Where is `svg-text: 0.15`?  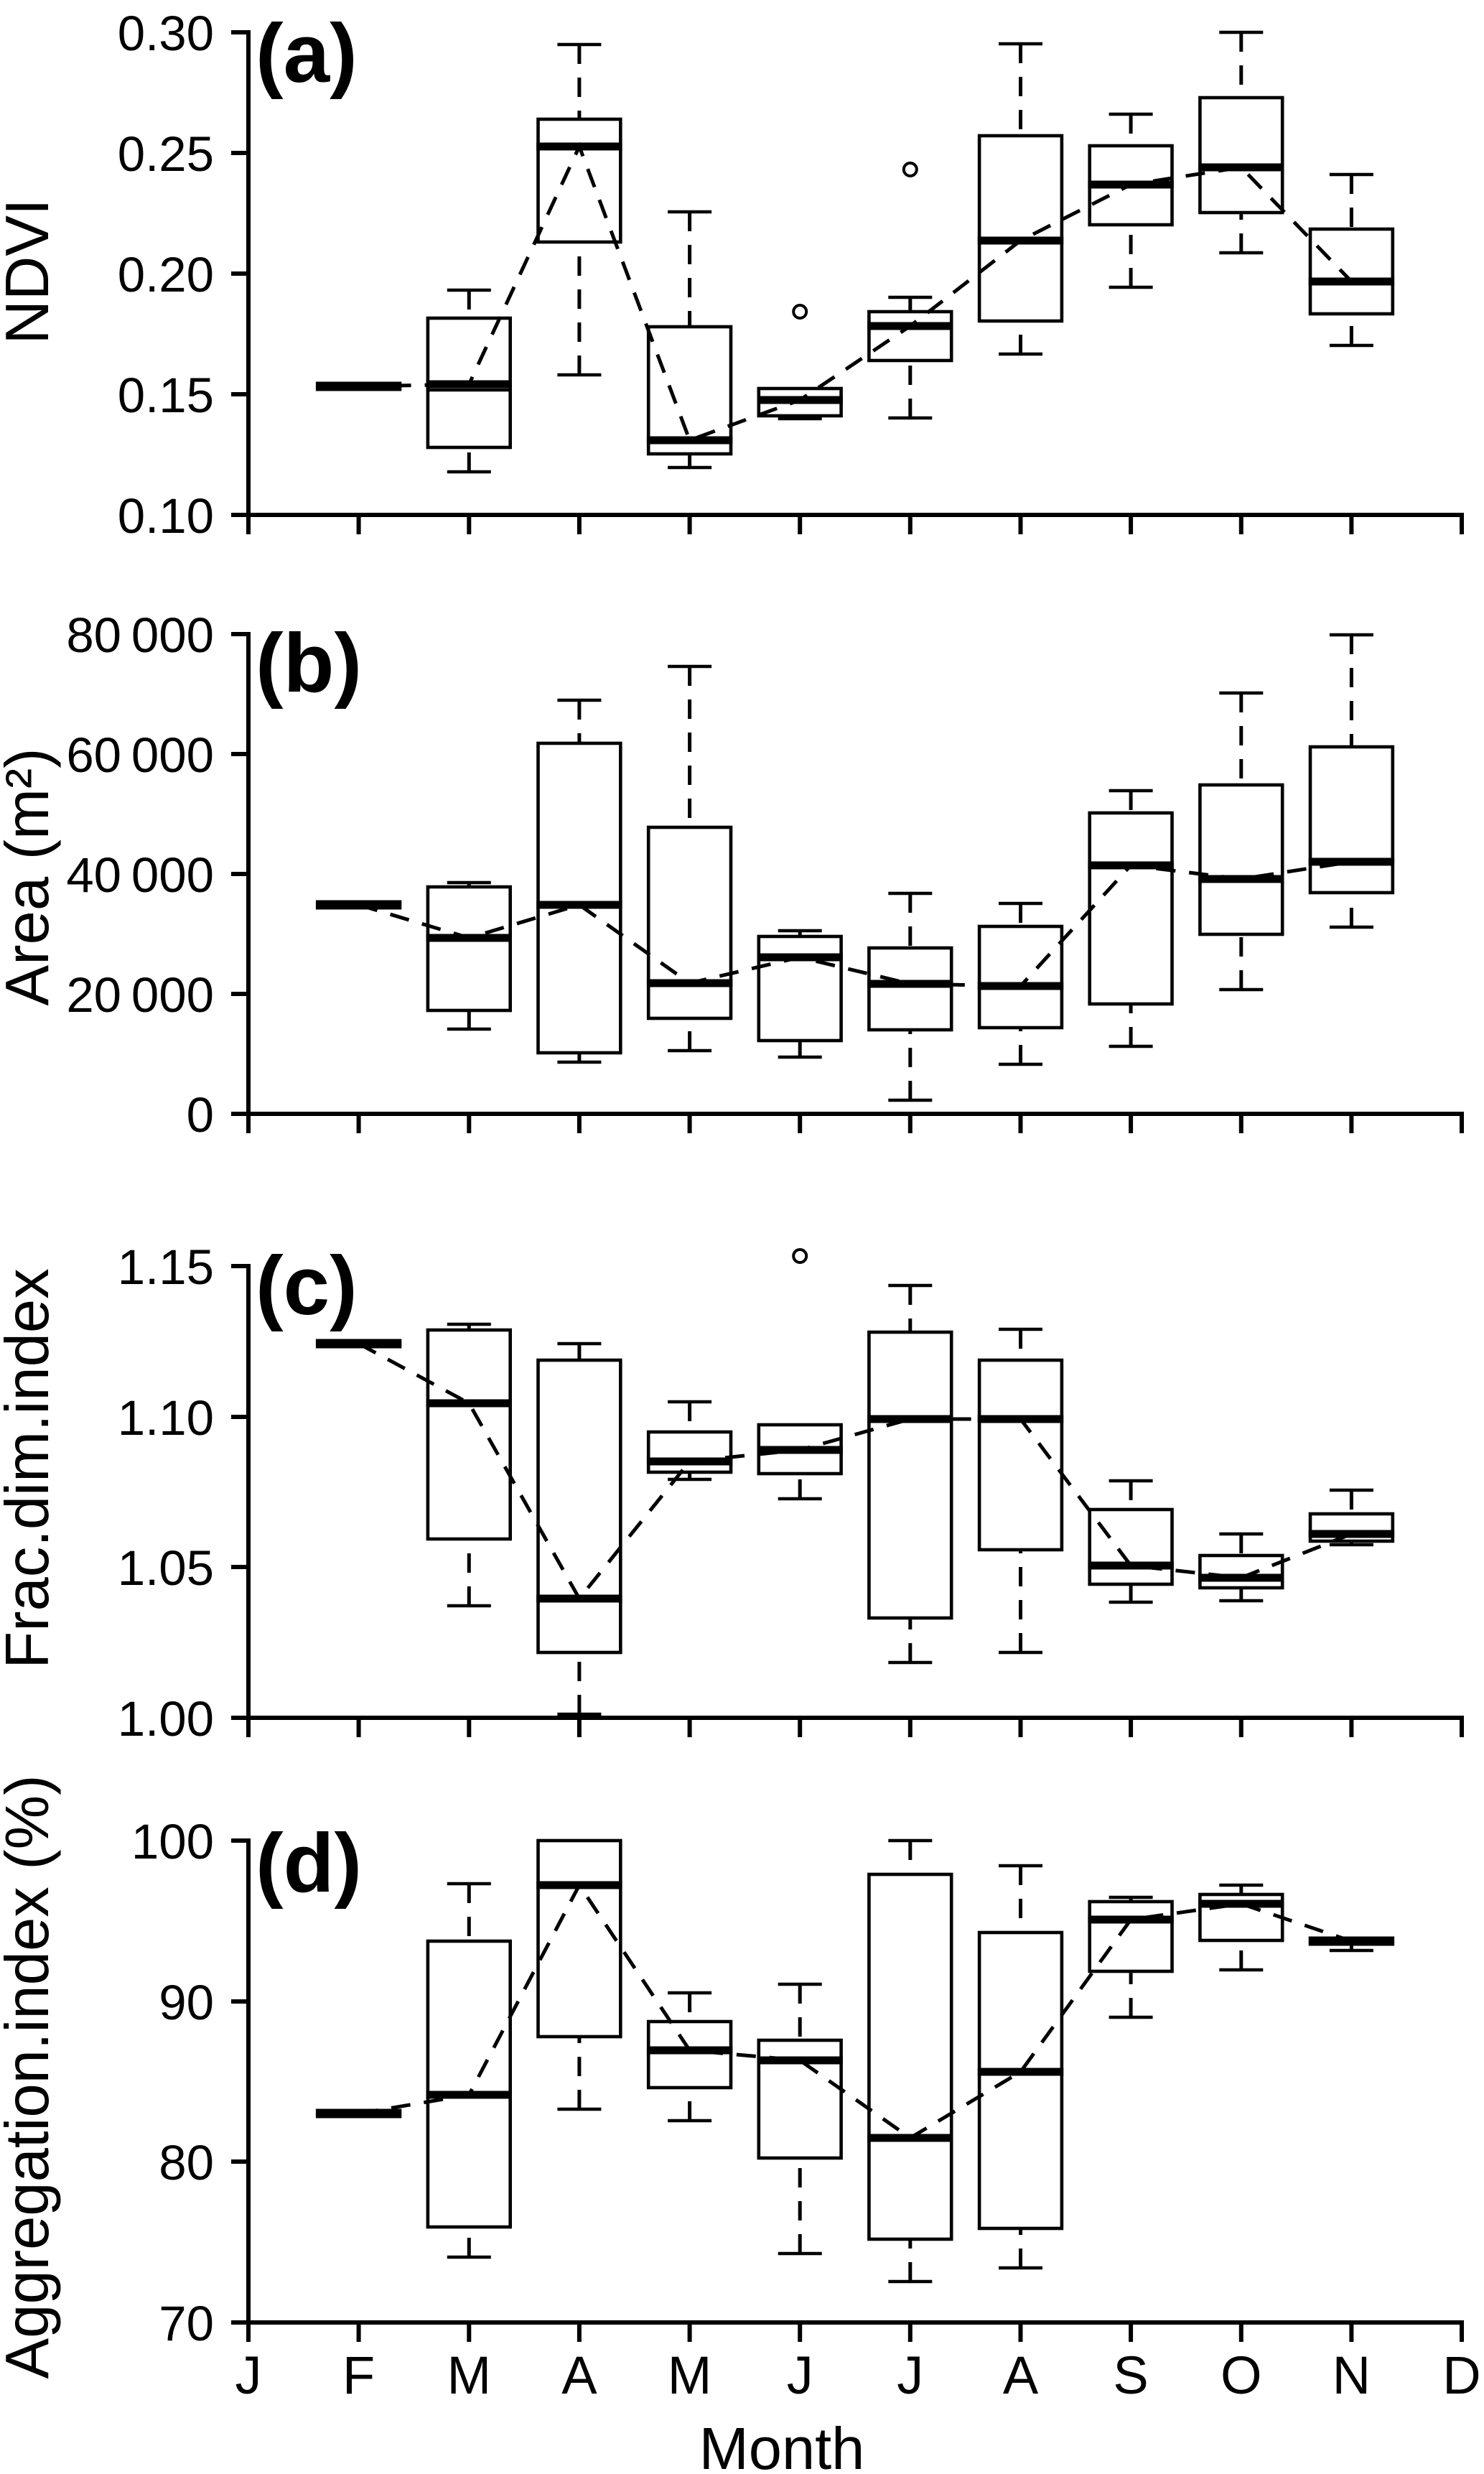 svg-text: 0.15 is located at coordinates (166, 395).